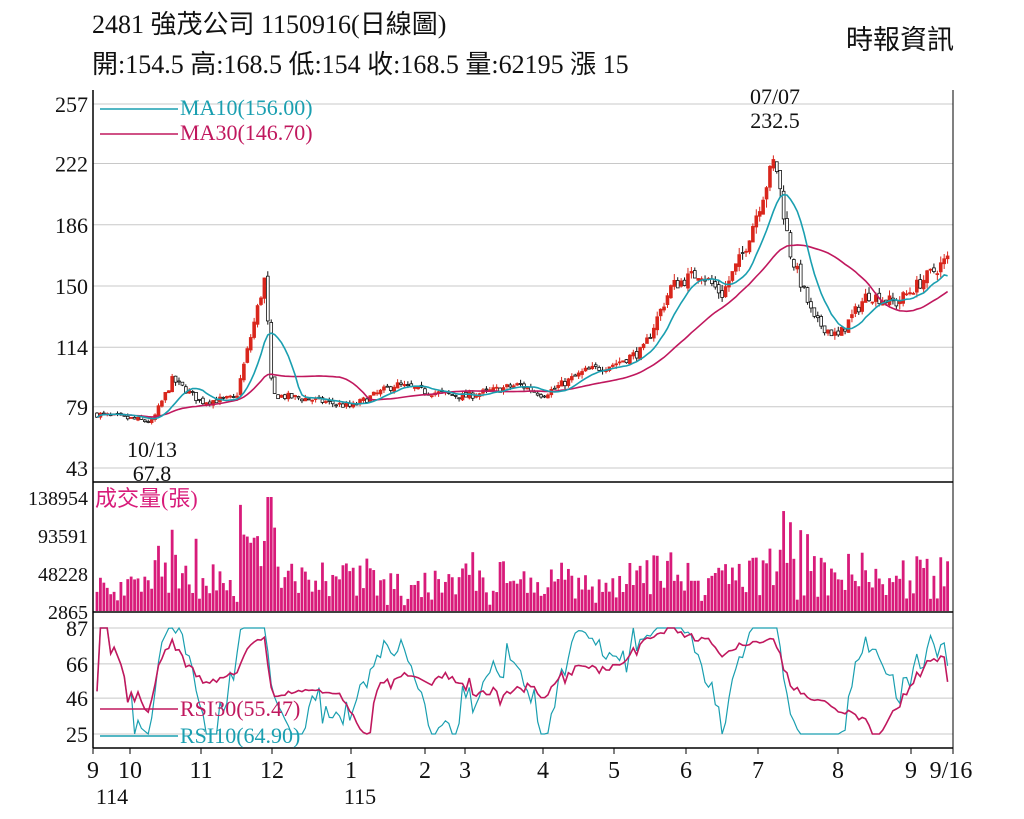  What do you see at coordinates (951, 771) in the screenshot?
I see `x-tick-label: 9/16` at bounding box center [951, 771].